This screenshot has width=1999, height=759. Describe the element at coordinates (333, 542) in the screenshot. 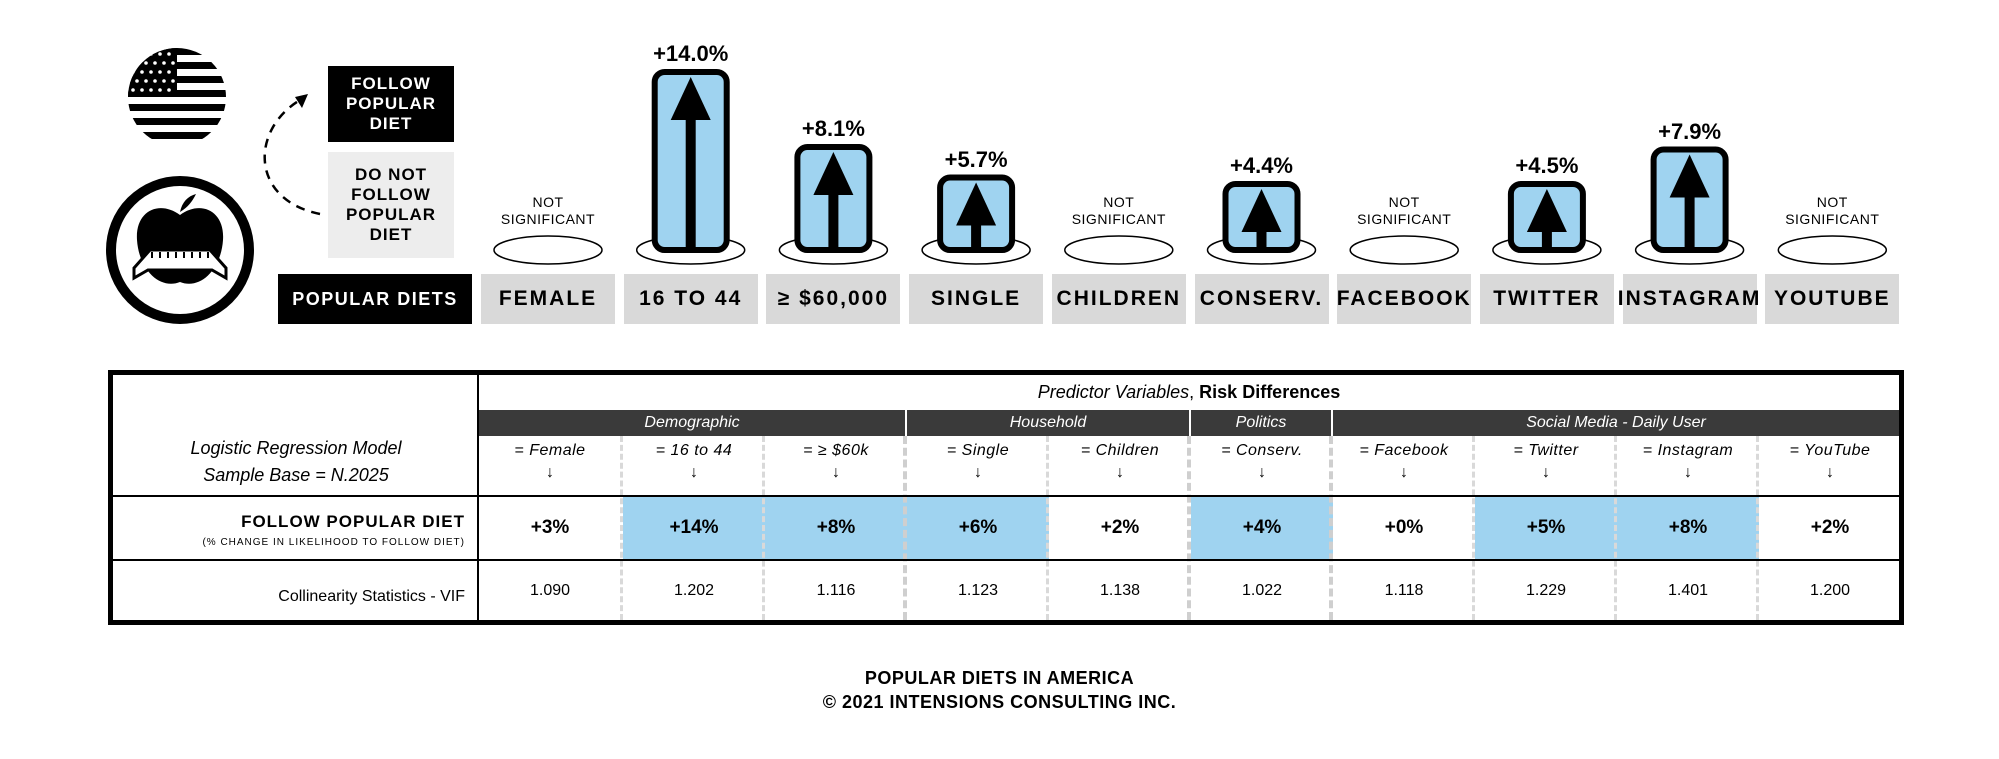

I see `follow-diet-row-sublabel: (% CHANGE IN LIKELIHOOD TO FOLLOW DIET)` at that location.